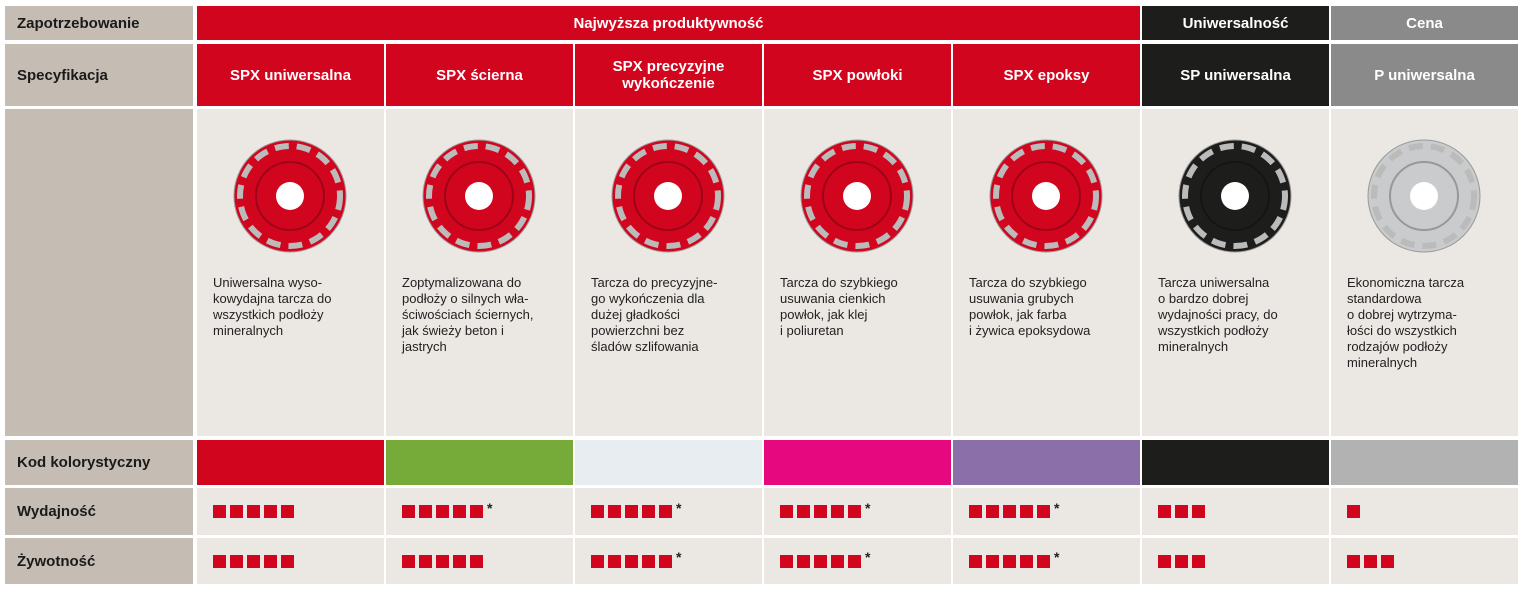 This screenshot has height=598, width=1525. What do you see at coordinates (99, 272) in the screenshot?
I see `row-label` at bounding box center [99, 272].